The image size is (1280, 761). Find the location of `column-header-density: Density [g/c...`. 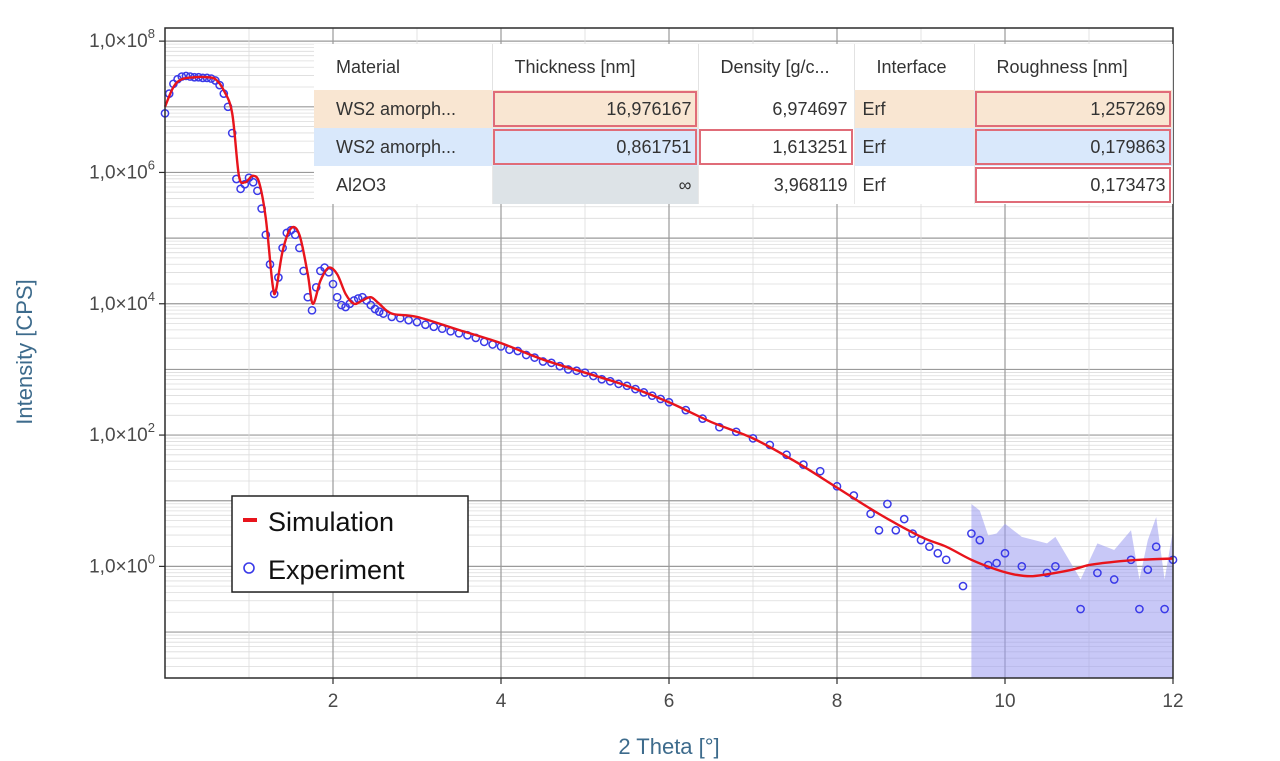

column-header-density: Density [g/c... is located at coordinates (776, 67).